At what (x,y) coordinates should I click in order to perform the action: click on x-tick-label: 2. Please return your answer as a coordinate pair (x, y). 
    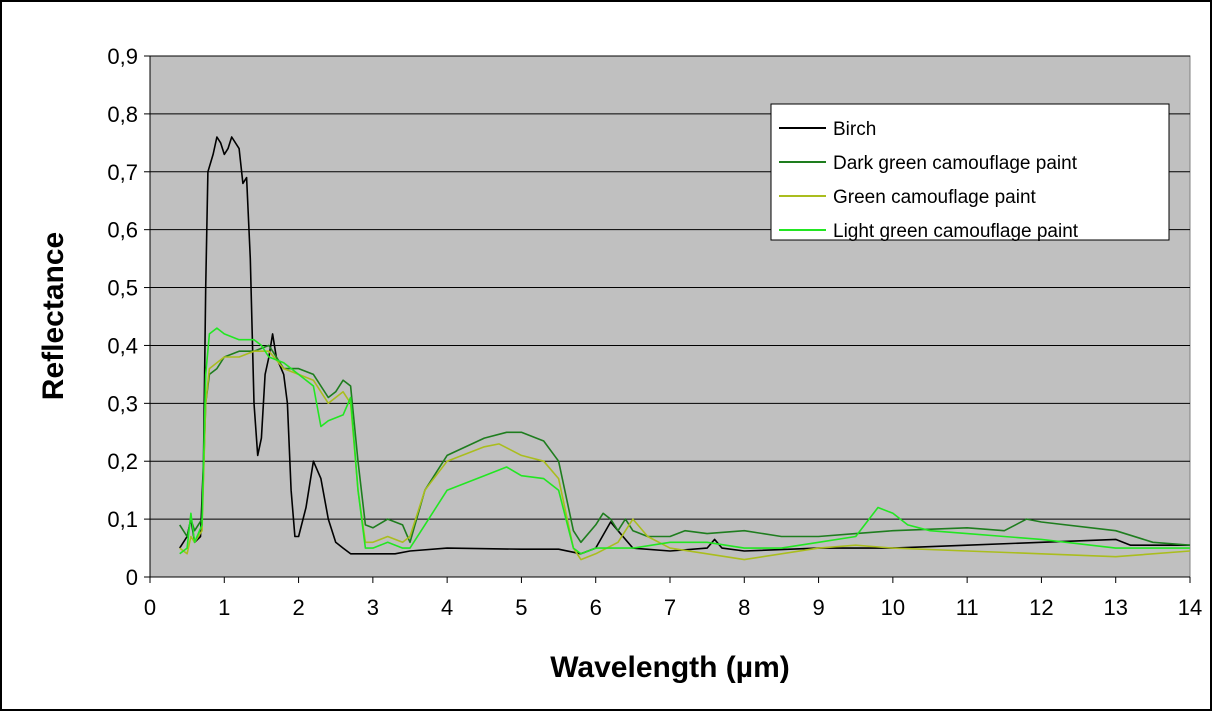
    Looking at the image, I should click on (298, 607).